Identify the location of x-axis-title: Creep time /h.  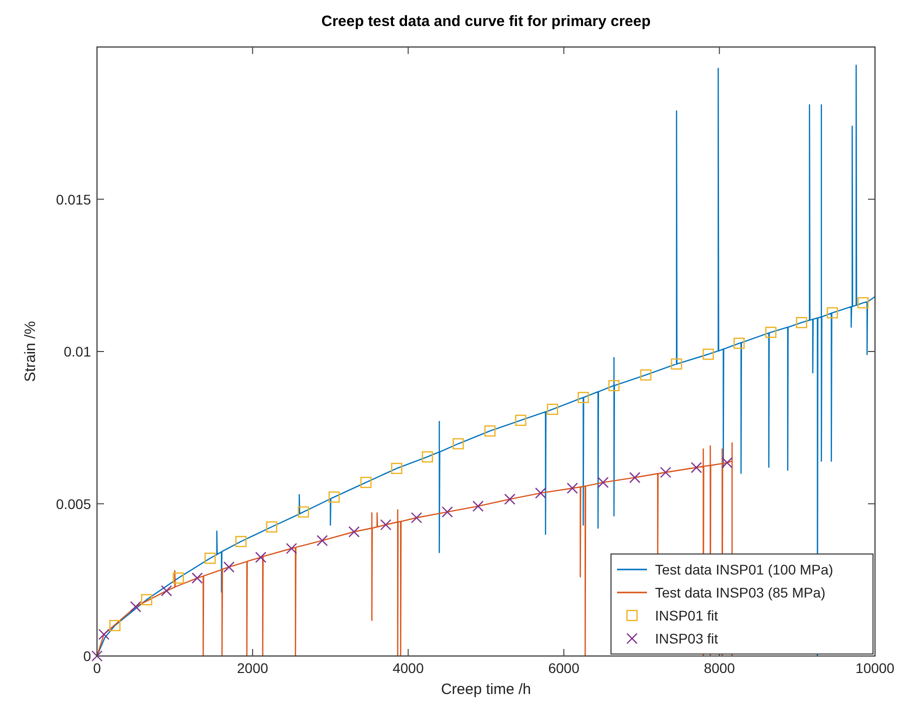
(486, 689).